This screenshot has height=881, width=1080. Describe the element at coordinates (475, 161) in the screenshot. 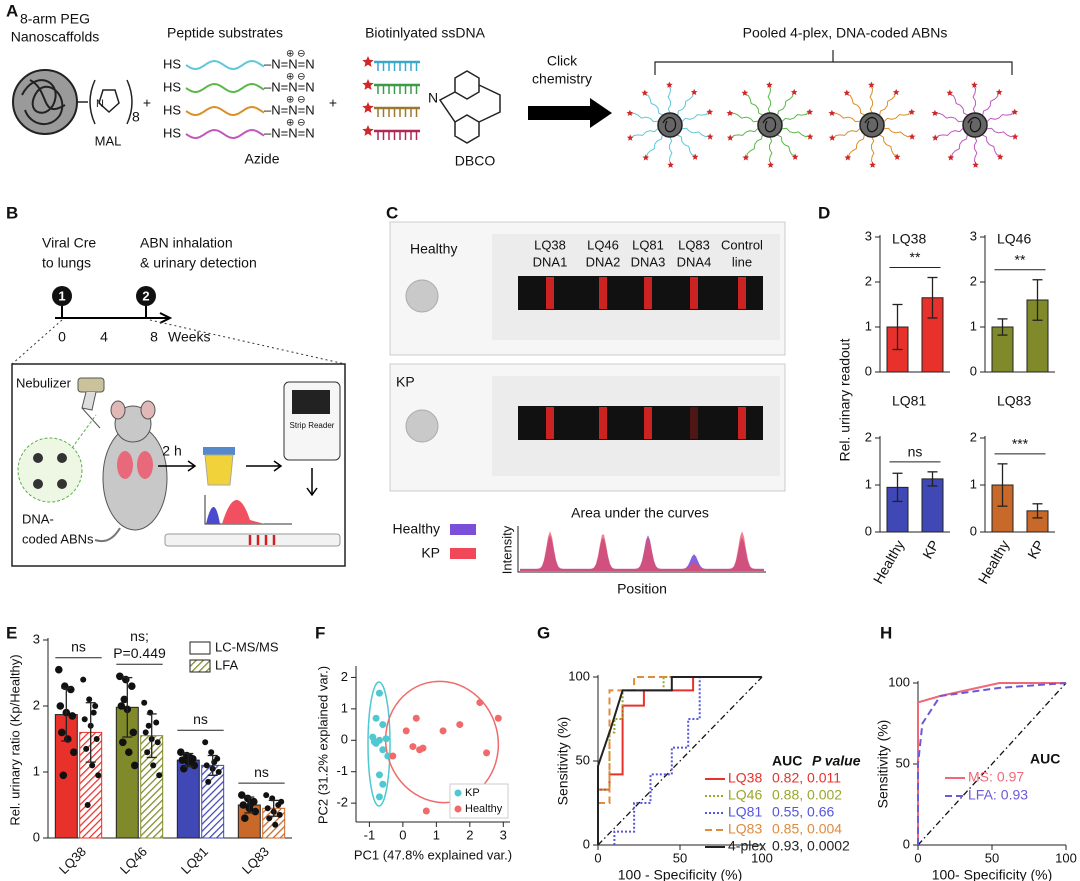

I see `label: DBCO` at that location.